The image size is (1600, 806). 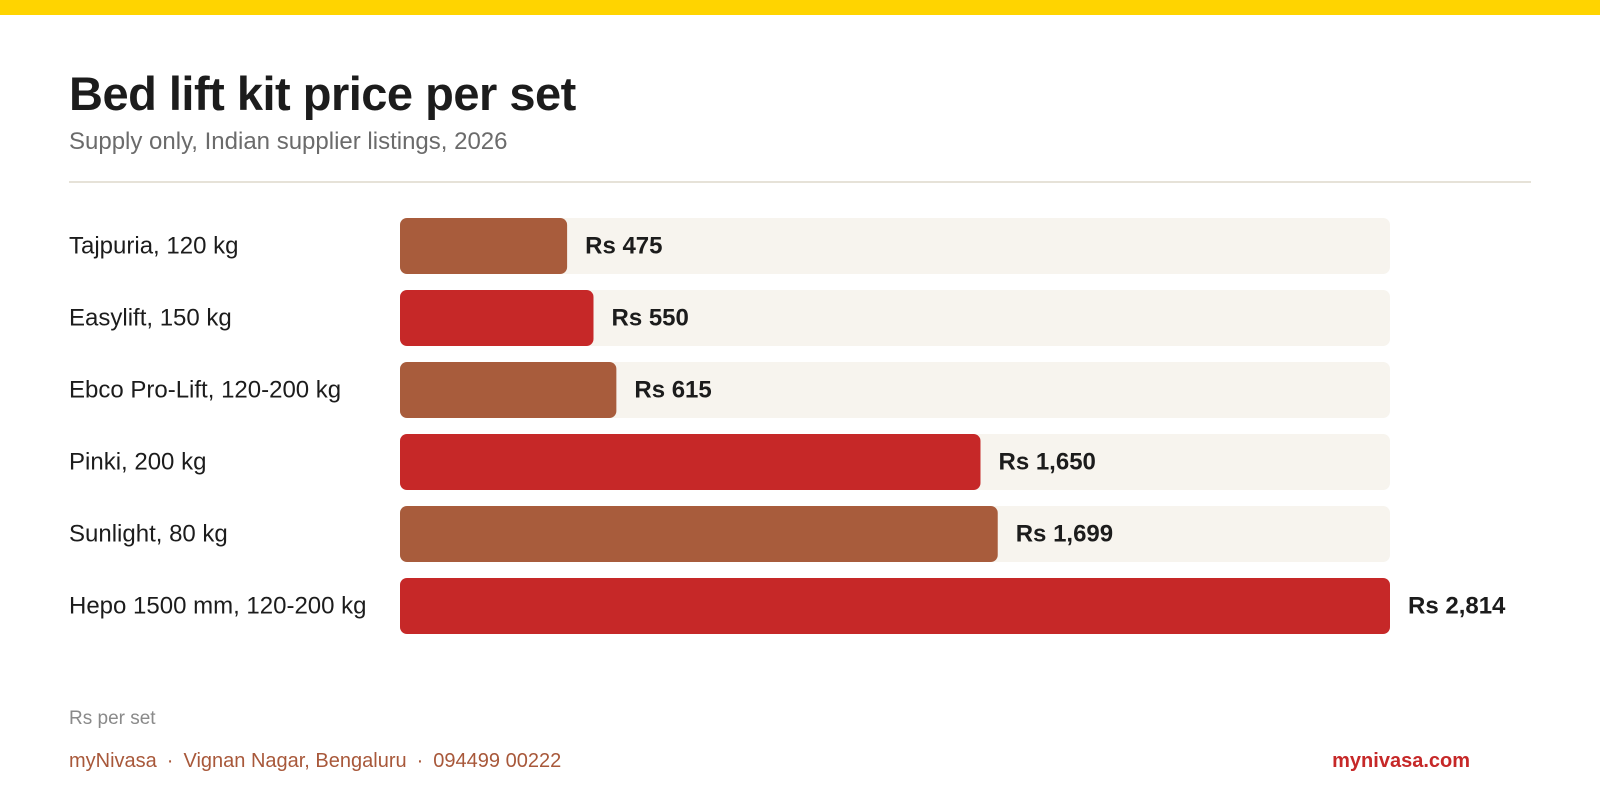 I want to click on chart-title: Bed lift kit price per set, so click(x=322, y=93).